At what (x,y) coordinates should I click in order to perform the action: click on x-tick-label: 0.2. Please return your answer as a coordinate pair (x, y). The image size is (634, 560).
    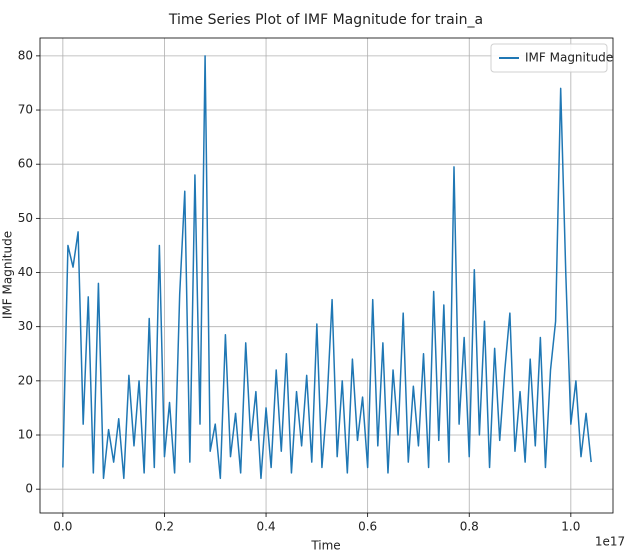
    Looking at the image, I should click on (164, 527).